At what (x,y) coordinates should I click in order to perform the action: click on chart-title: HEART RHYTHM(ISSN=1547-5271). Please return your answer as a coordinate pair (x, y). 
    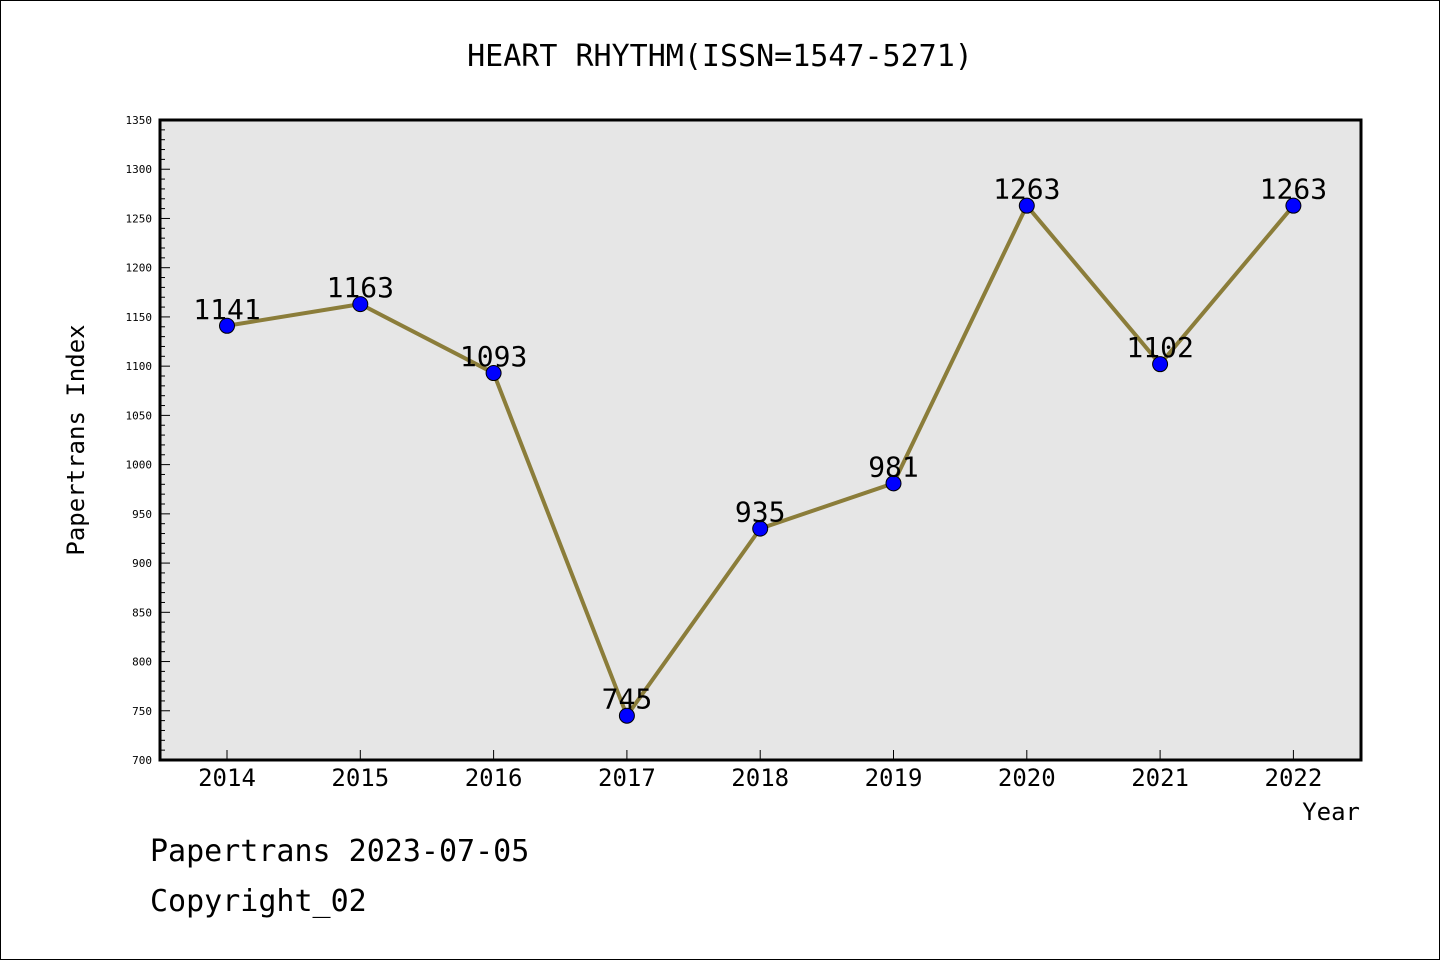
    Looking at the image, I should click on (720, 56).